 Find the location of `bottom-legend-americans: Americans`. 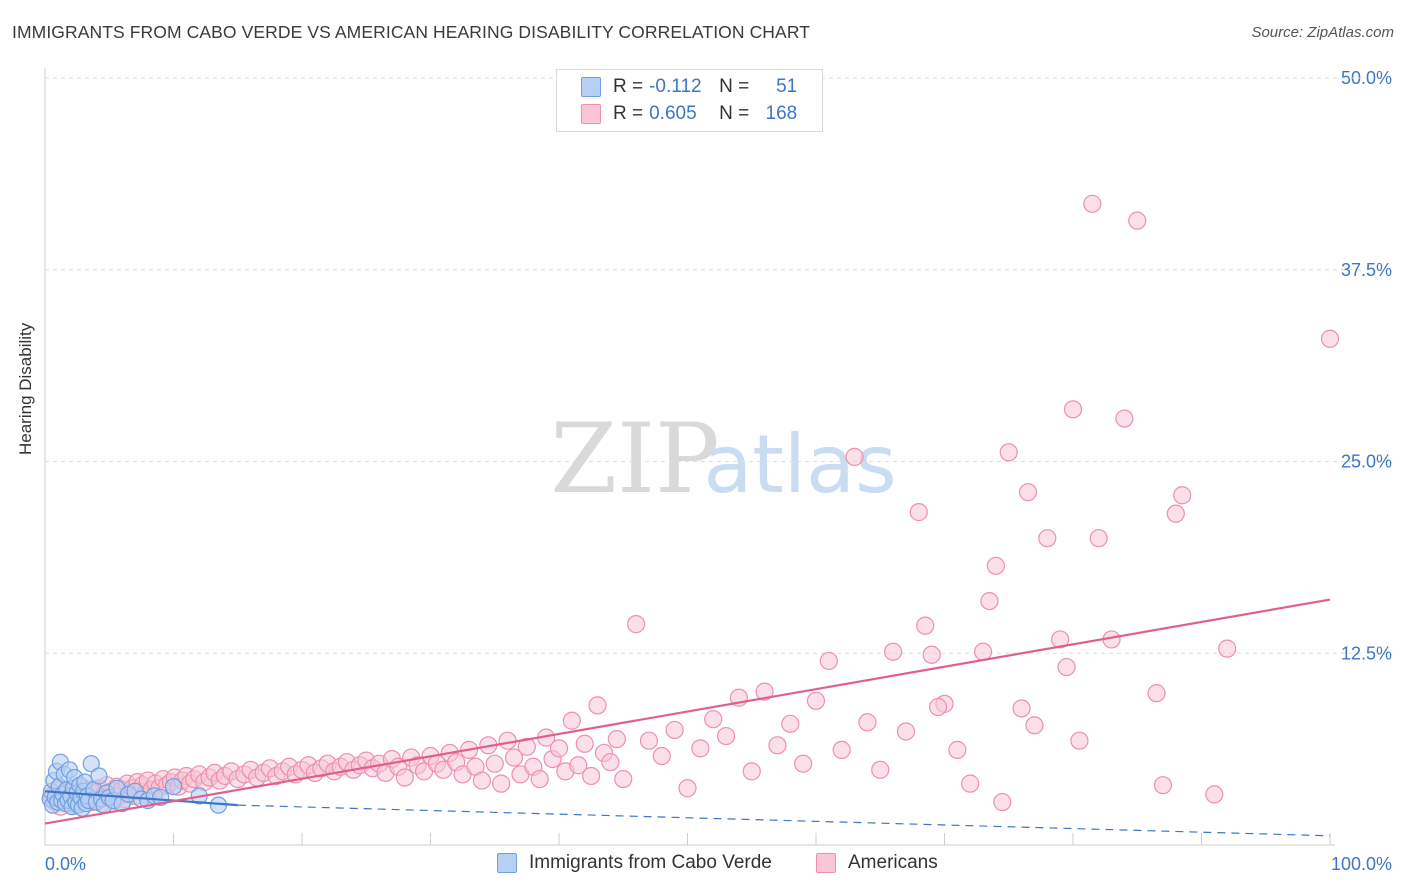

bottom-legend-americans: Americans is located at coordinates (877, 863).